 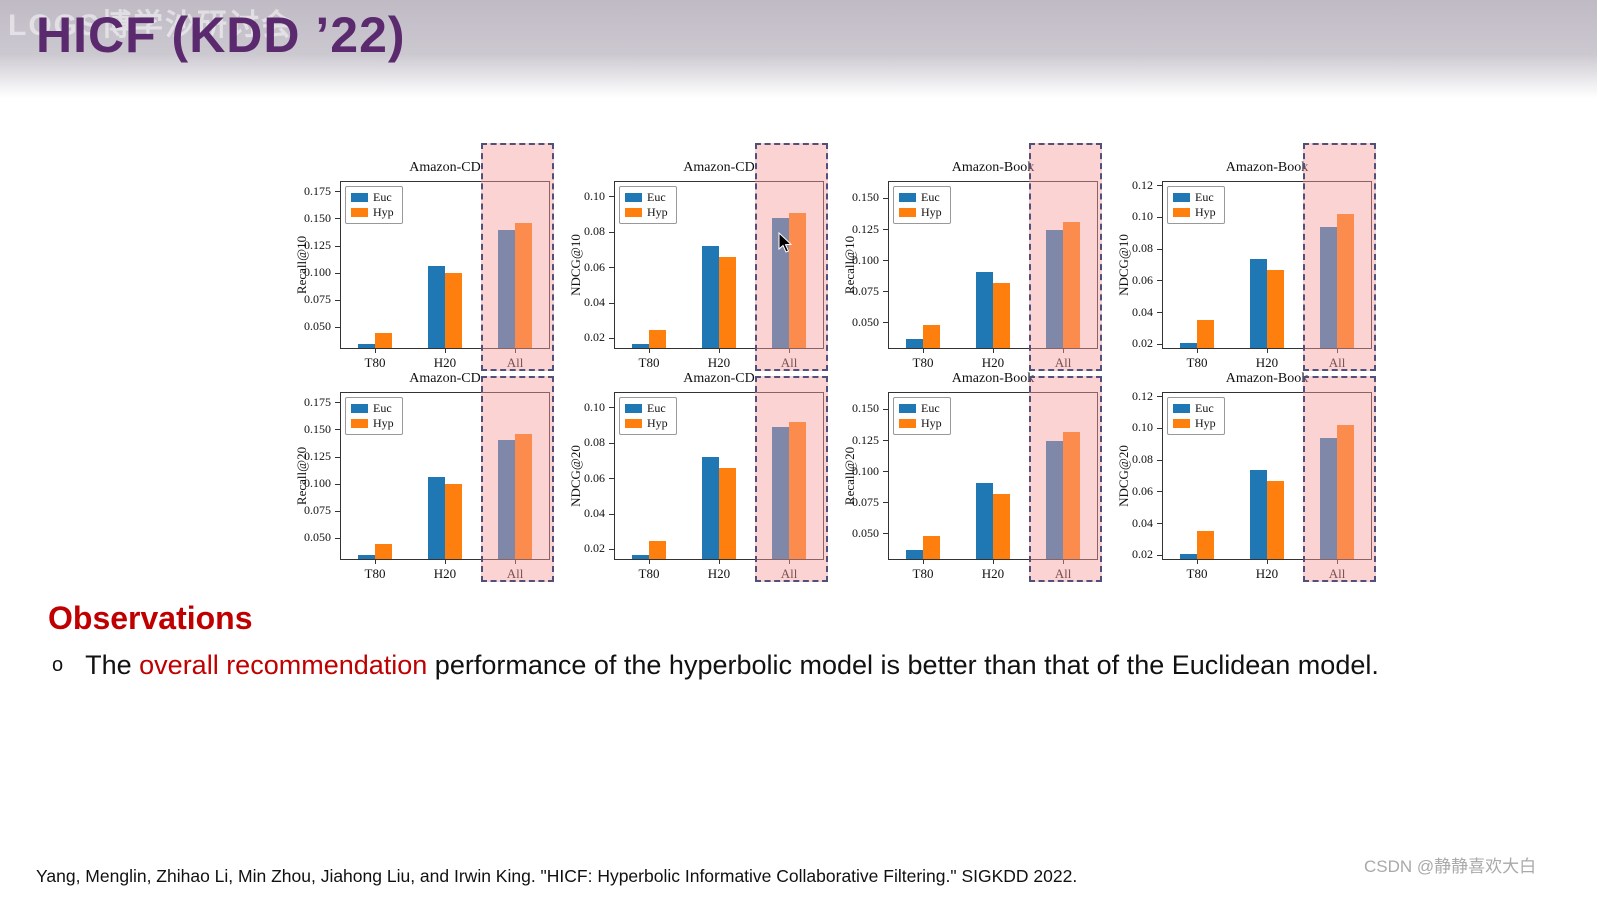 What do you see at coordinates (1124, 265) in the screenshot?
I see `chart-ylabel: NDCG@10` at bounding box center [1124, 265].